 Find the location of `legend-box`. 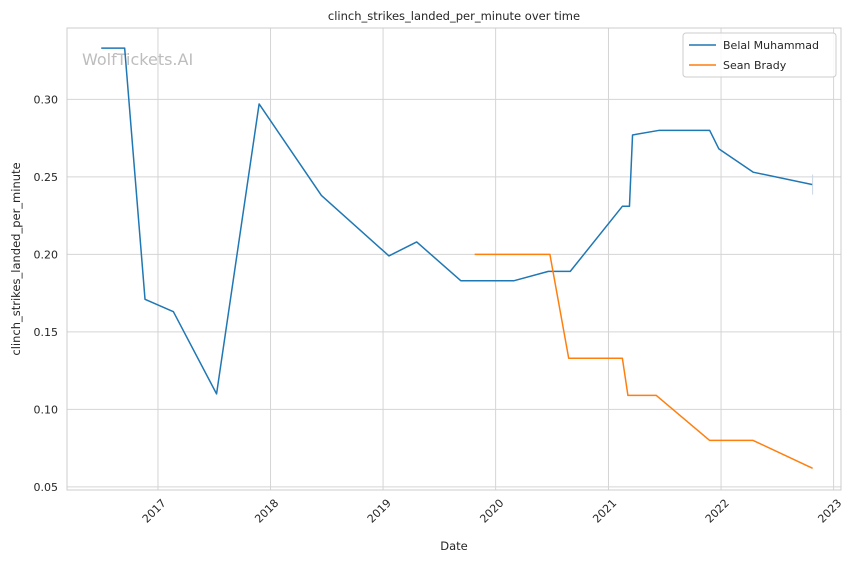

legend-box is located at coordinates (759, 55).